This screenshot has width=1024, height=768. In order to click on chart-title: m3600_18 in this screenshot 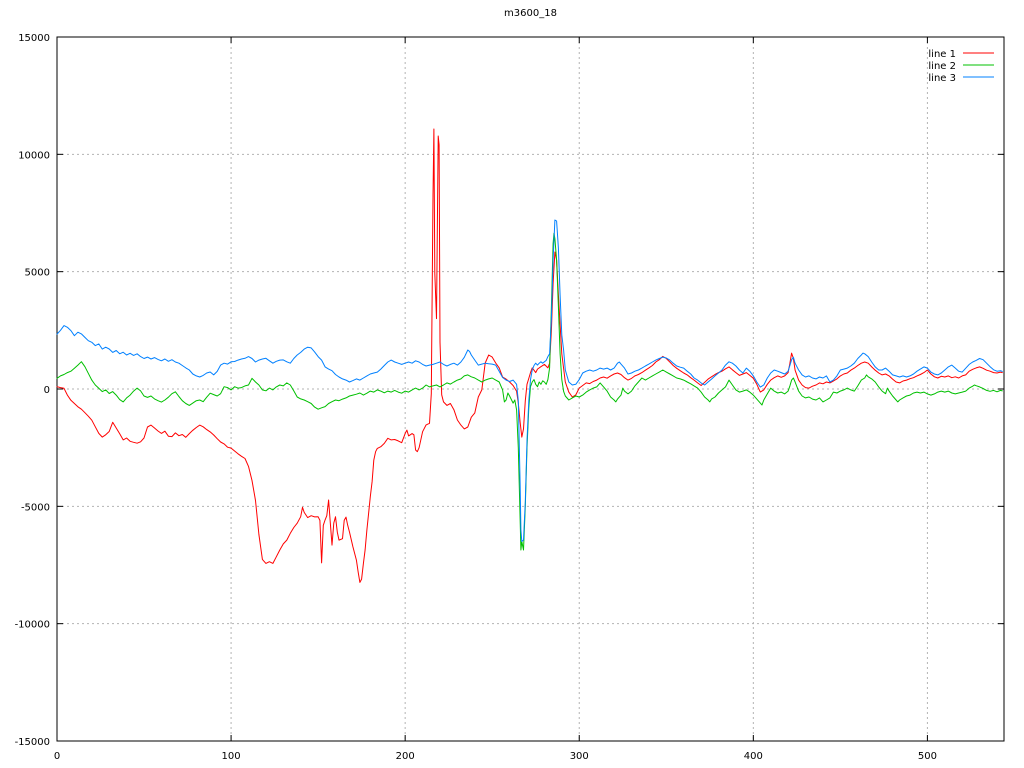, I will do `click(530, 13)`.